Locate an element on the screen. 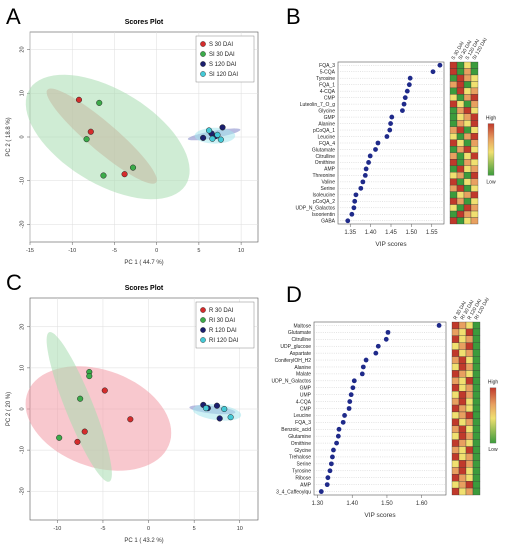 This screenshot has height=550, width=506. y-tick-label: -10 is located at coordinates (22, 450).